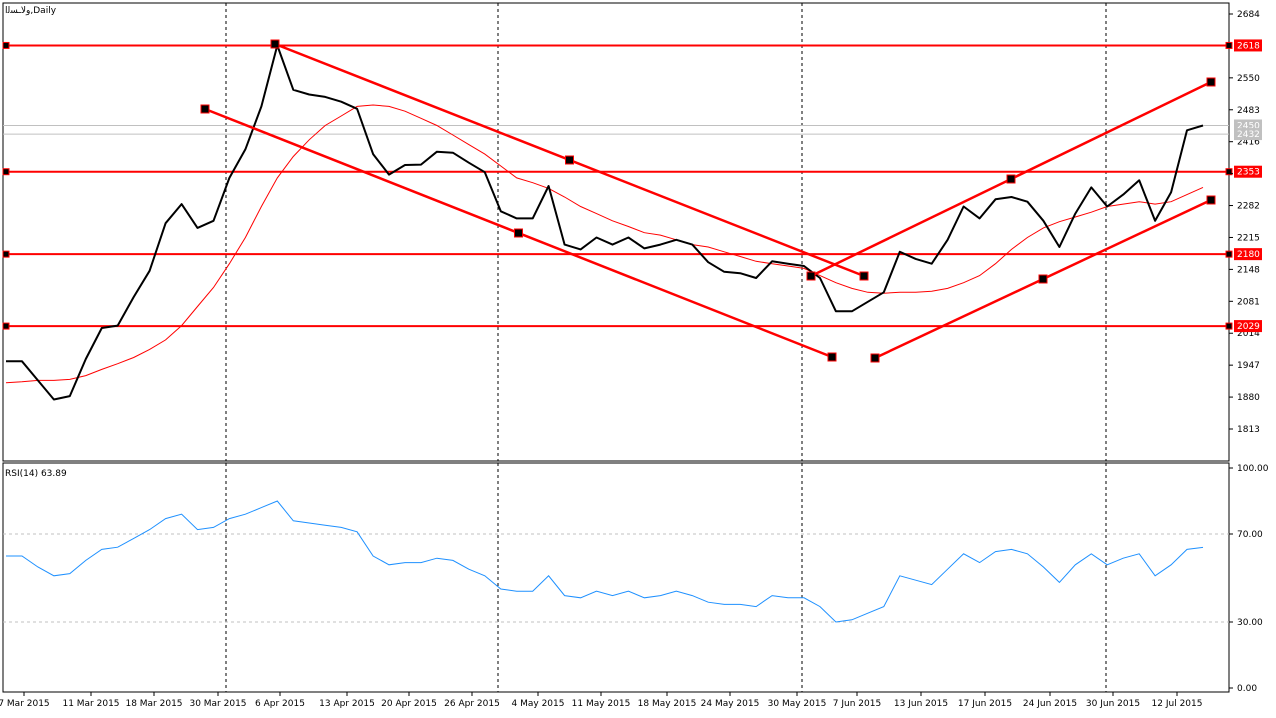 The width and height of the screenshot is (1276, 718). I want to click on x-tick-label: 30 May 2015, so click(797, 704).